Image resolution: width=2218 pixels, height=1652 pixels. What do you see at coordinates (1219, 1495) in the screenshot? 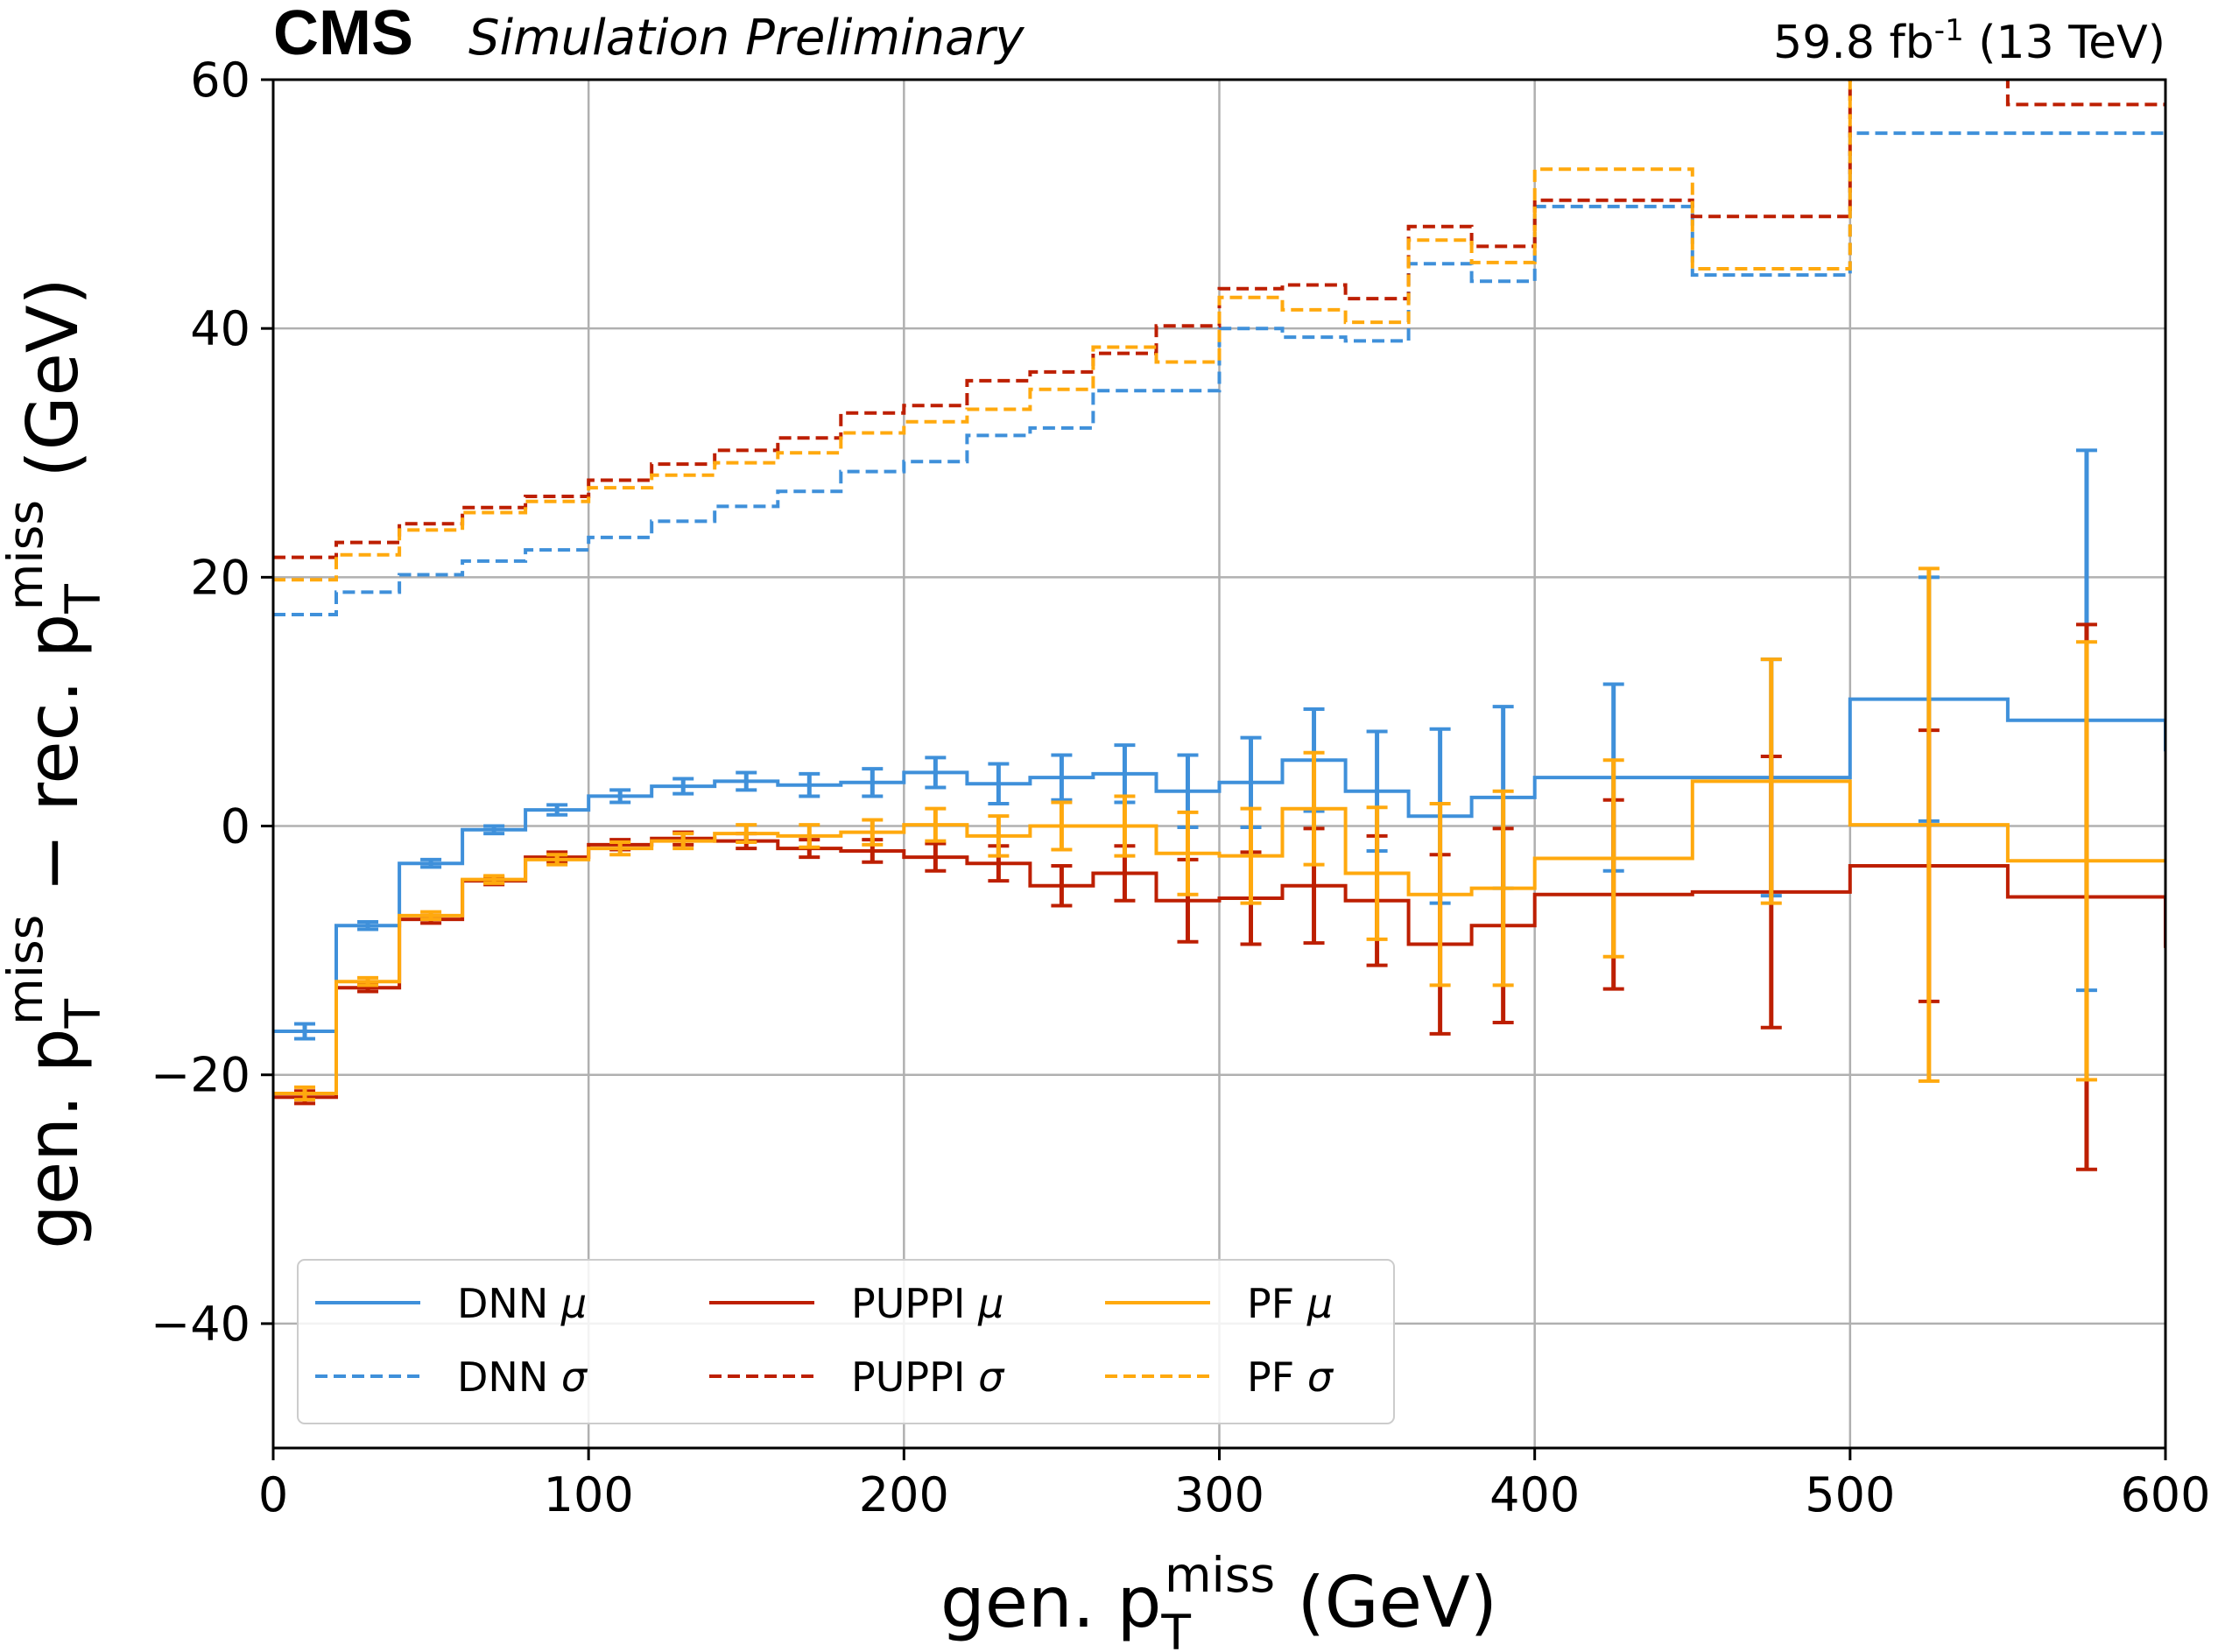
I see `x-tick-label: 300` at bounding box center [1219, 1495].